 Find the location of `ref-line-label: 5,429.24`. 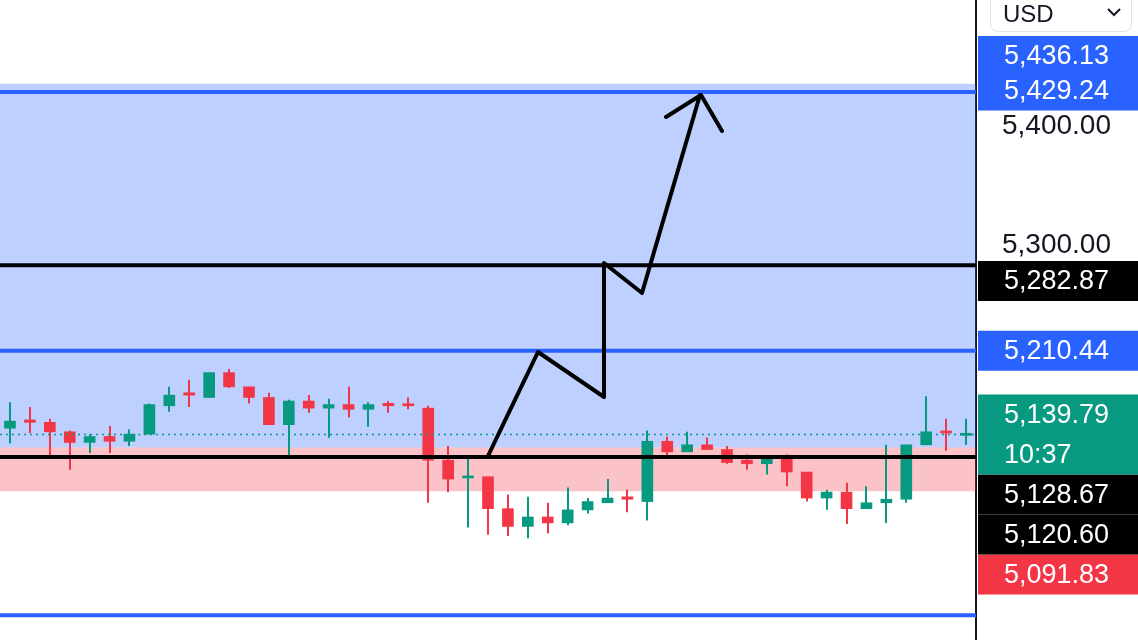

ref-line-label: 5,429.24 is located at coordinates (1057, 90).